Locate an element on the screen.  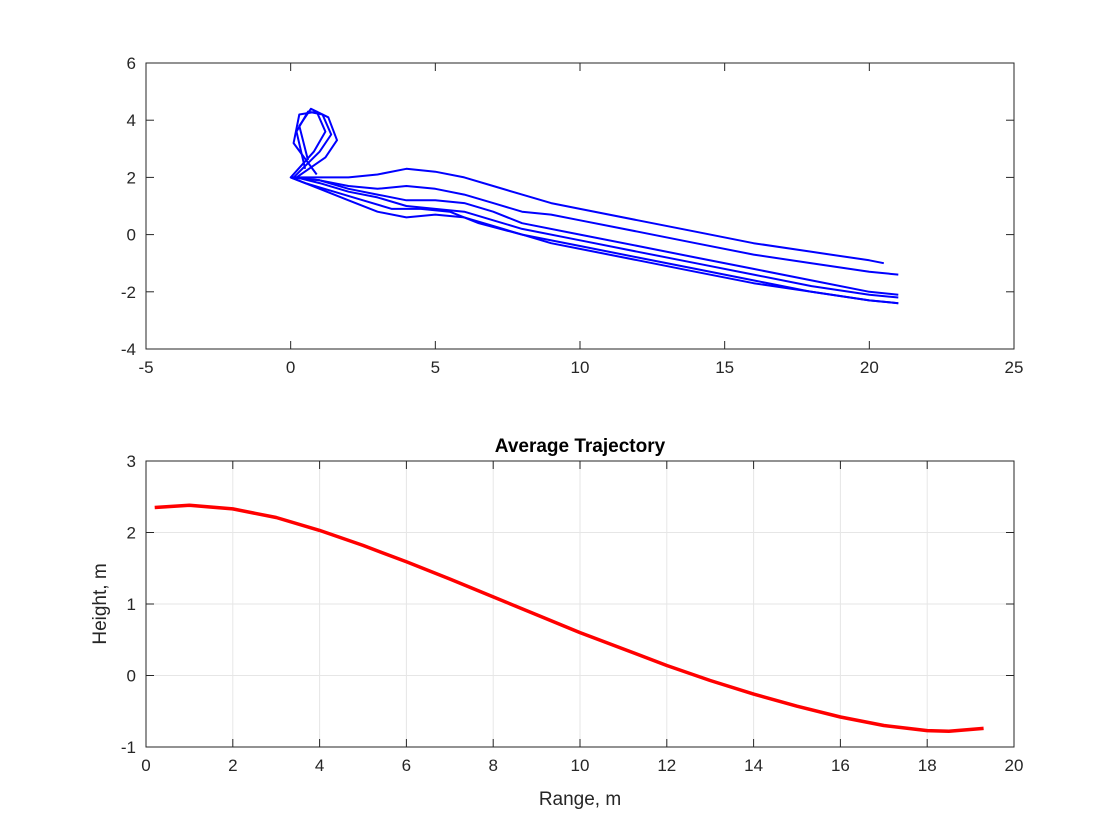
x-tick-label: 18 is located at coordinates (927, 765).